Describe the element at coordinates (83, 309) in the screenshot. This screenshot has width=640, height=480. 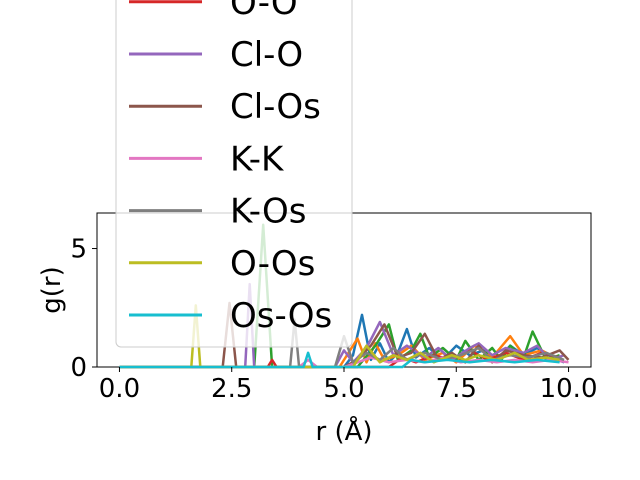
I see `y-axis-ticks: 05` at that location.